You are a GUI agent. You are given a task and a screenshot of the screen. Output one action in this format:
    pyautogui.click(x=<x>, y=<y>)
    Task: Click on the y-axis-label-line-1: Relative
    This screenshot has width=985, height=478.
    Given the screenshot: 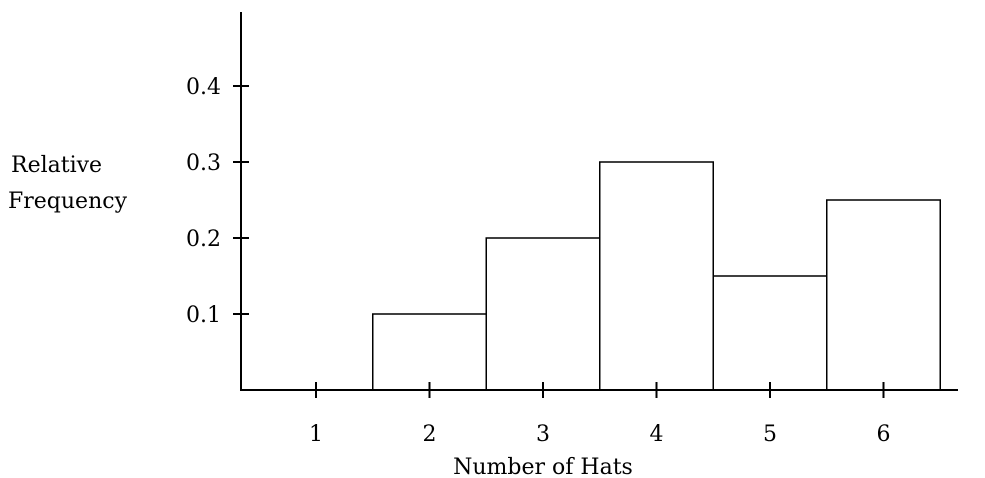 What is the action you would take?
    pyautogui.click(x=56, y=165)
    